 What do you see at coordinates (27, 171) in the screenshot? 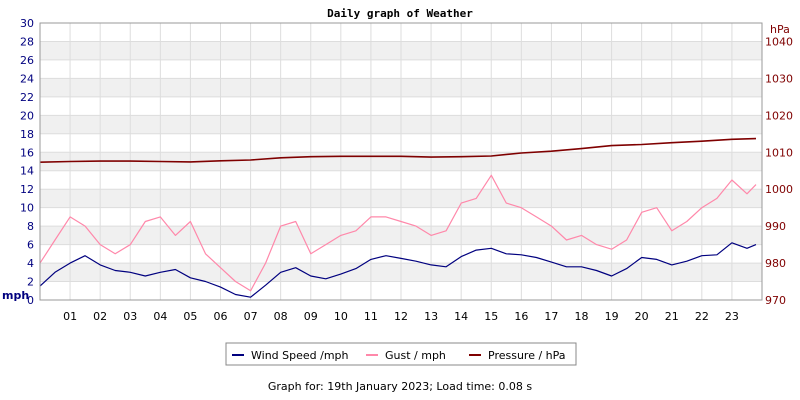
I see `y-left-tick-label: 14` at bounding box center [27, 171].